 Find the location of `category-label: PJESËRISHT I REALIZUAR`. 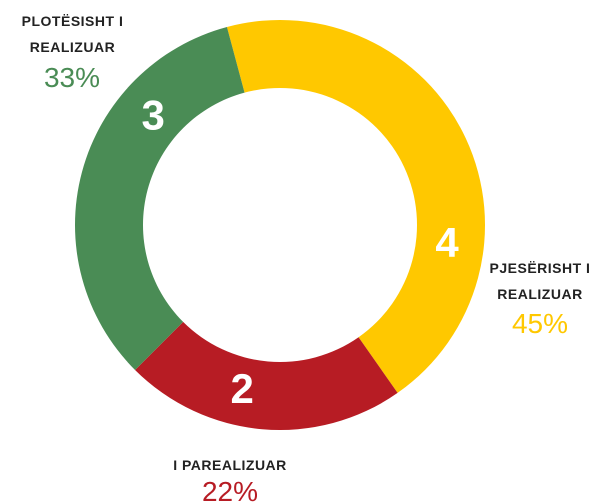

category-label: PJESËRISHT I REALIZUAR is located at coordinates (540, 281).